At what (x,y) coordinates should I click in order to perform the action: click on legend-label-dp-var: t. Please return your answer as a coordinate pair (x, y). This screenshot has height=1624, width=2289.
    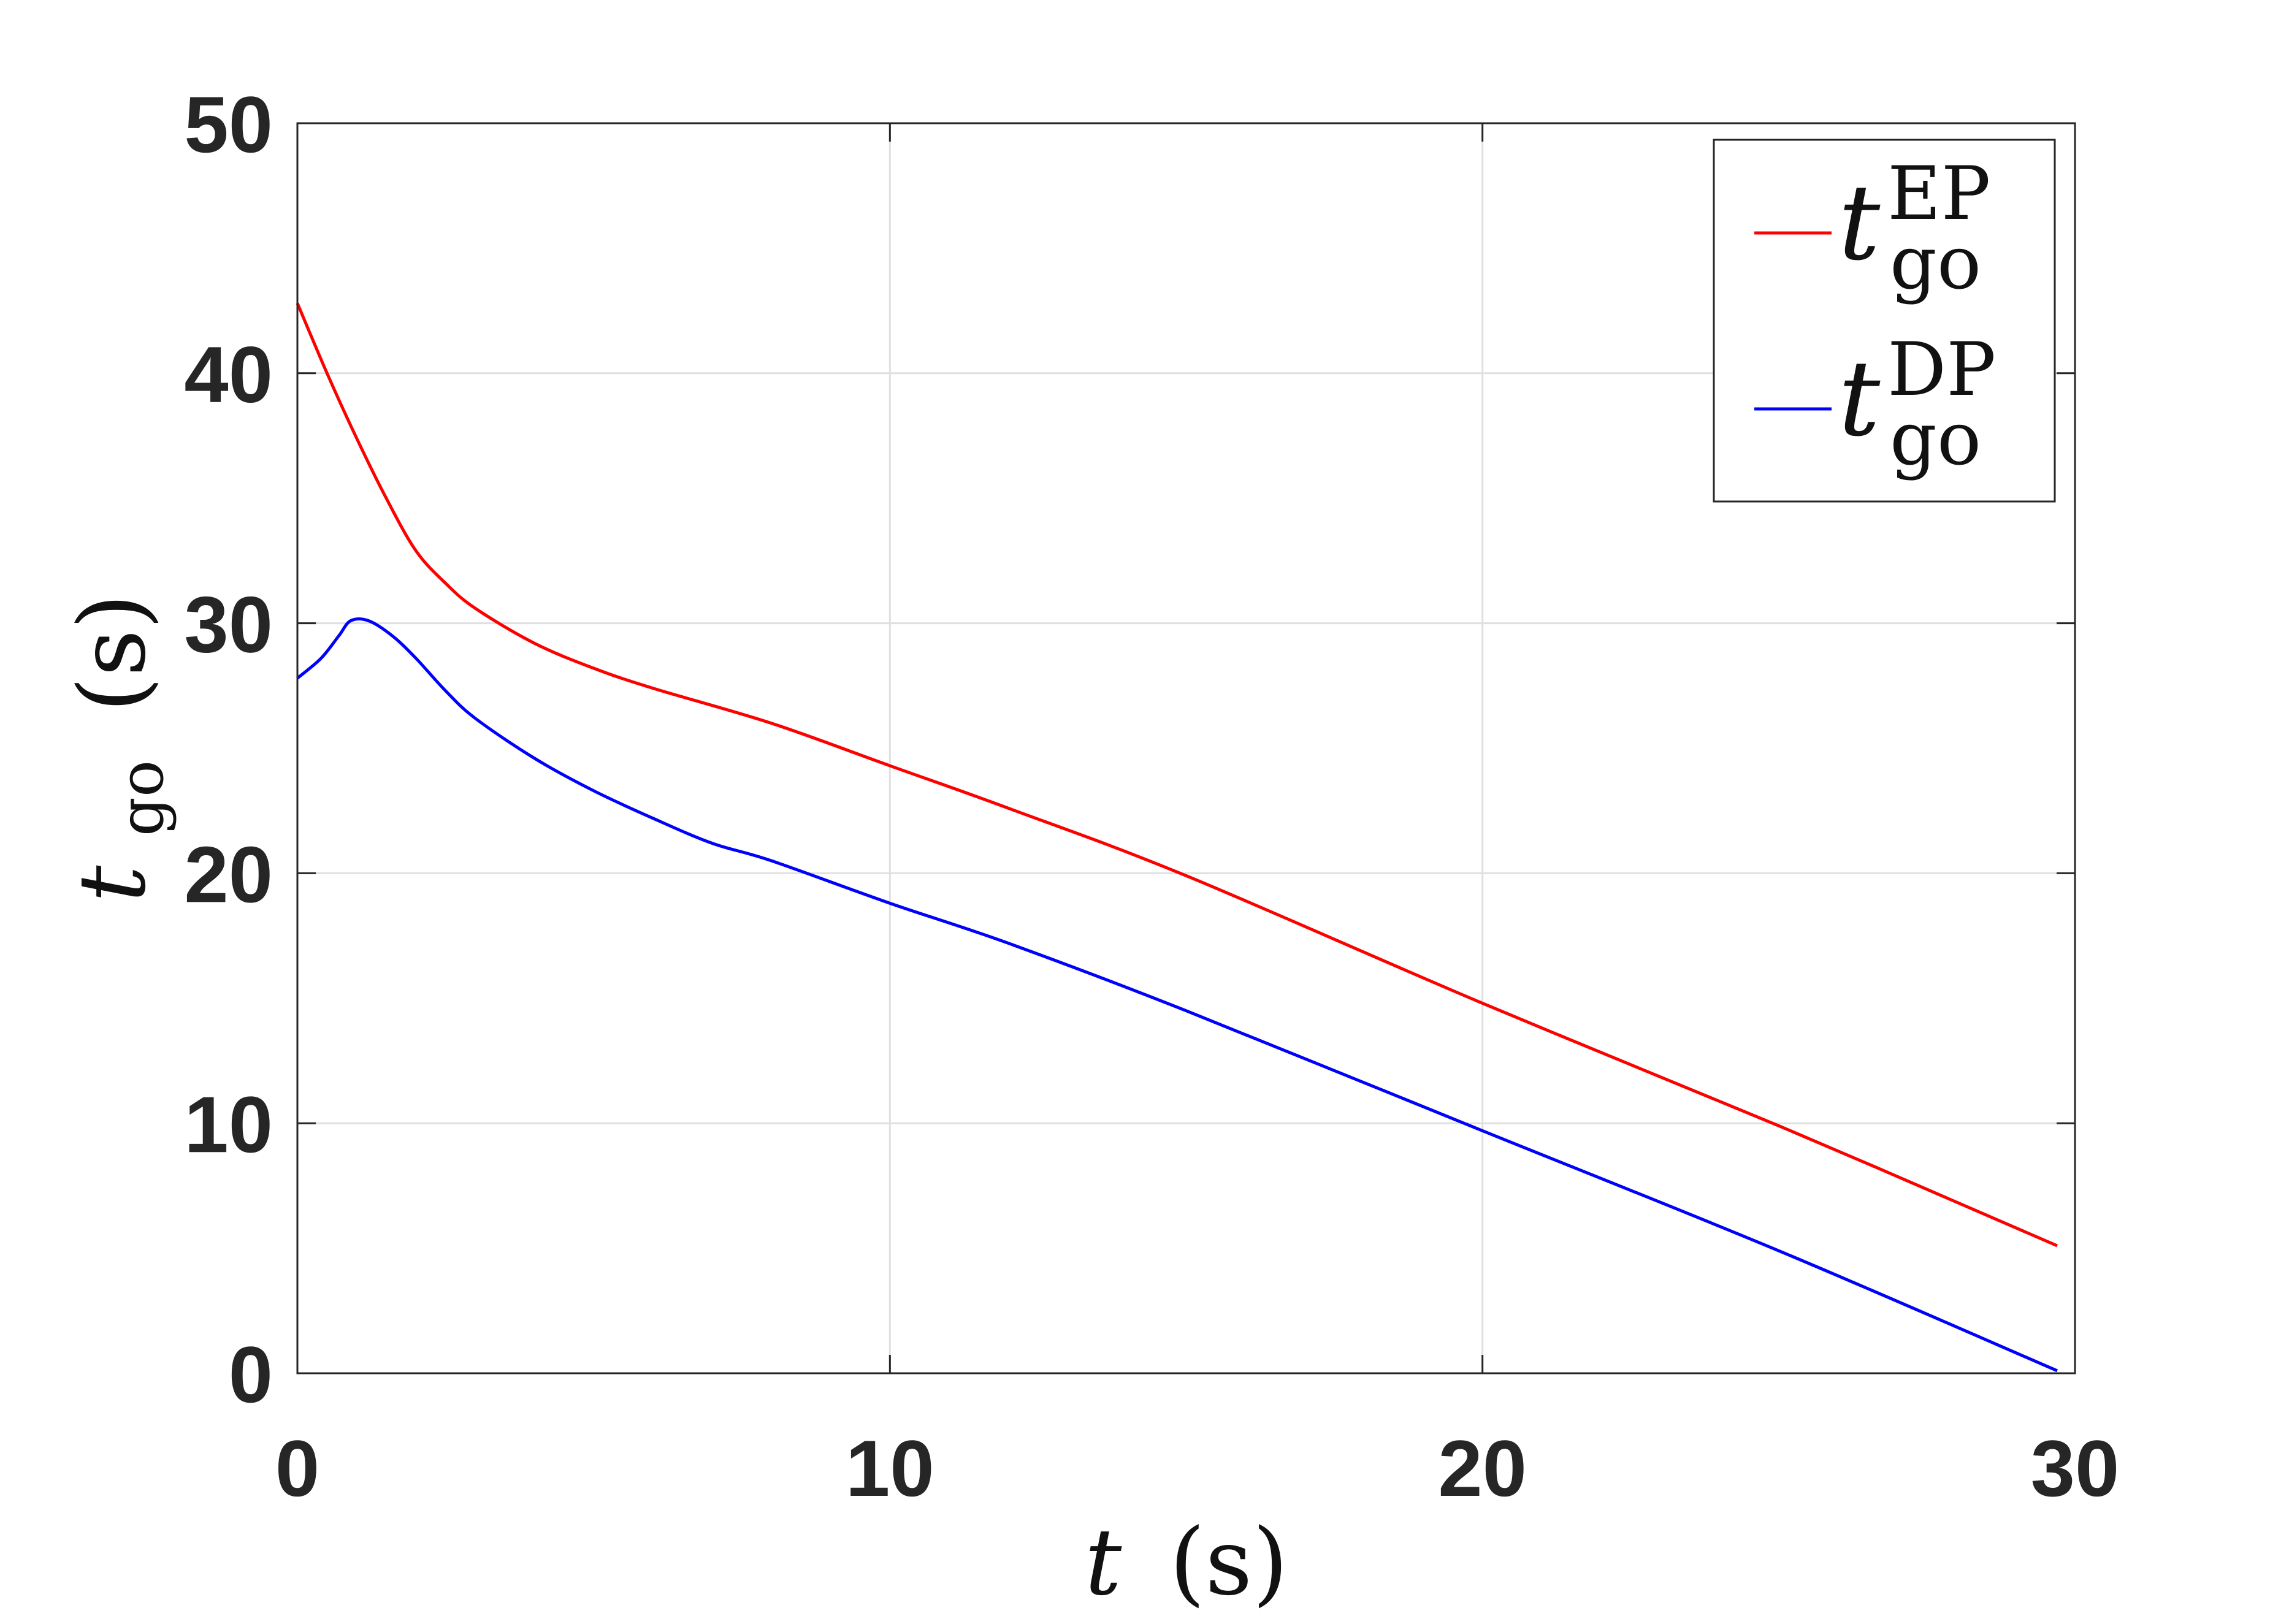
    Looking at the image, I should click on (1860, 399).